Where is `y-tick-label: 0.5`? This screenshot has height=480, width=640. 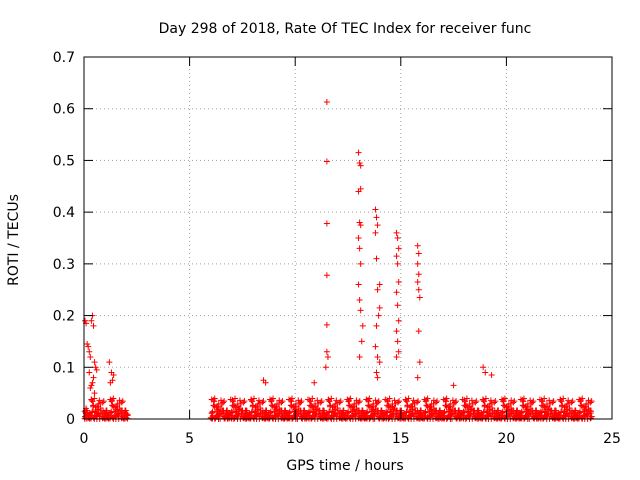 y-tick-label: 0.5 is located at coordinates (64, 161).